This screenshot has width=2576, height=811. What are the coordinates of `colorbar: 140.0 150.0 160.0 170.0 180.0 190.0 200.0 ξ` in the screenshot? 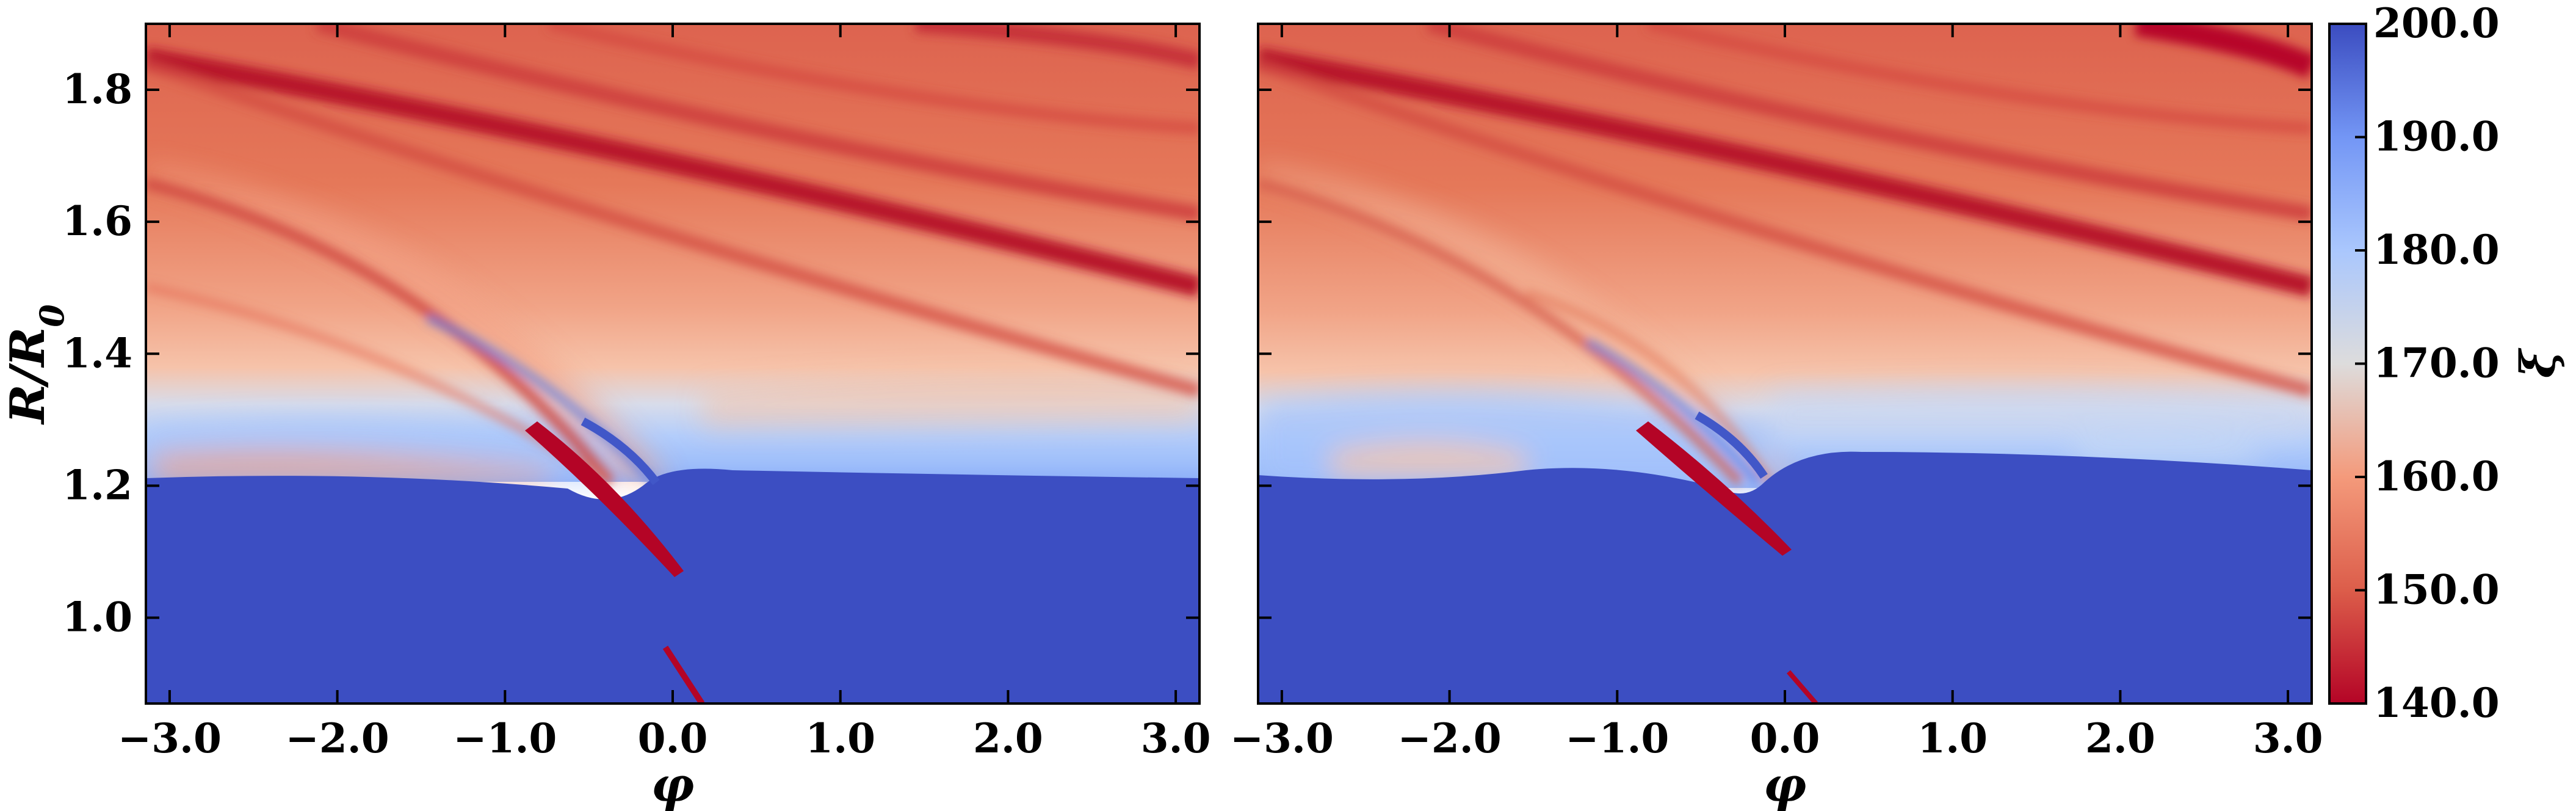 It's located at (2447, 363).